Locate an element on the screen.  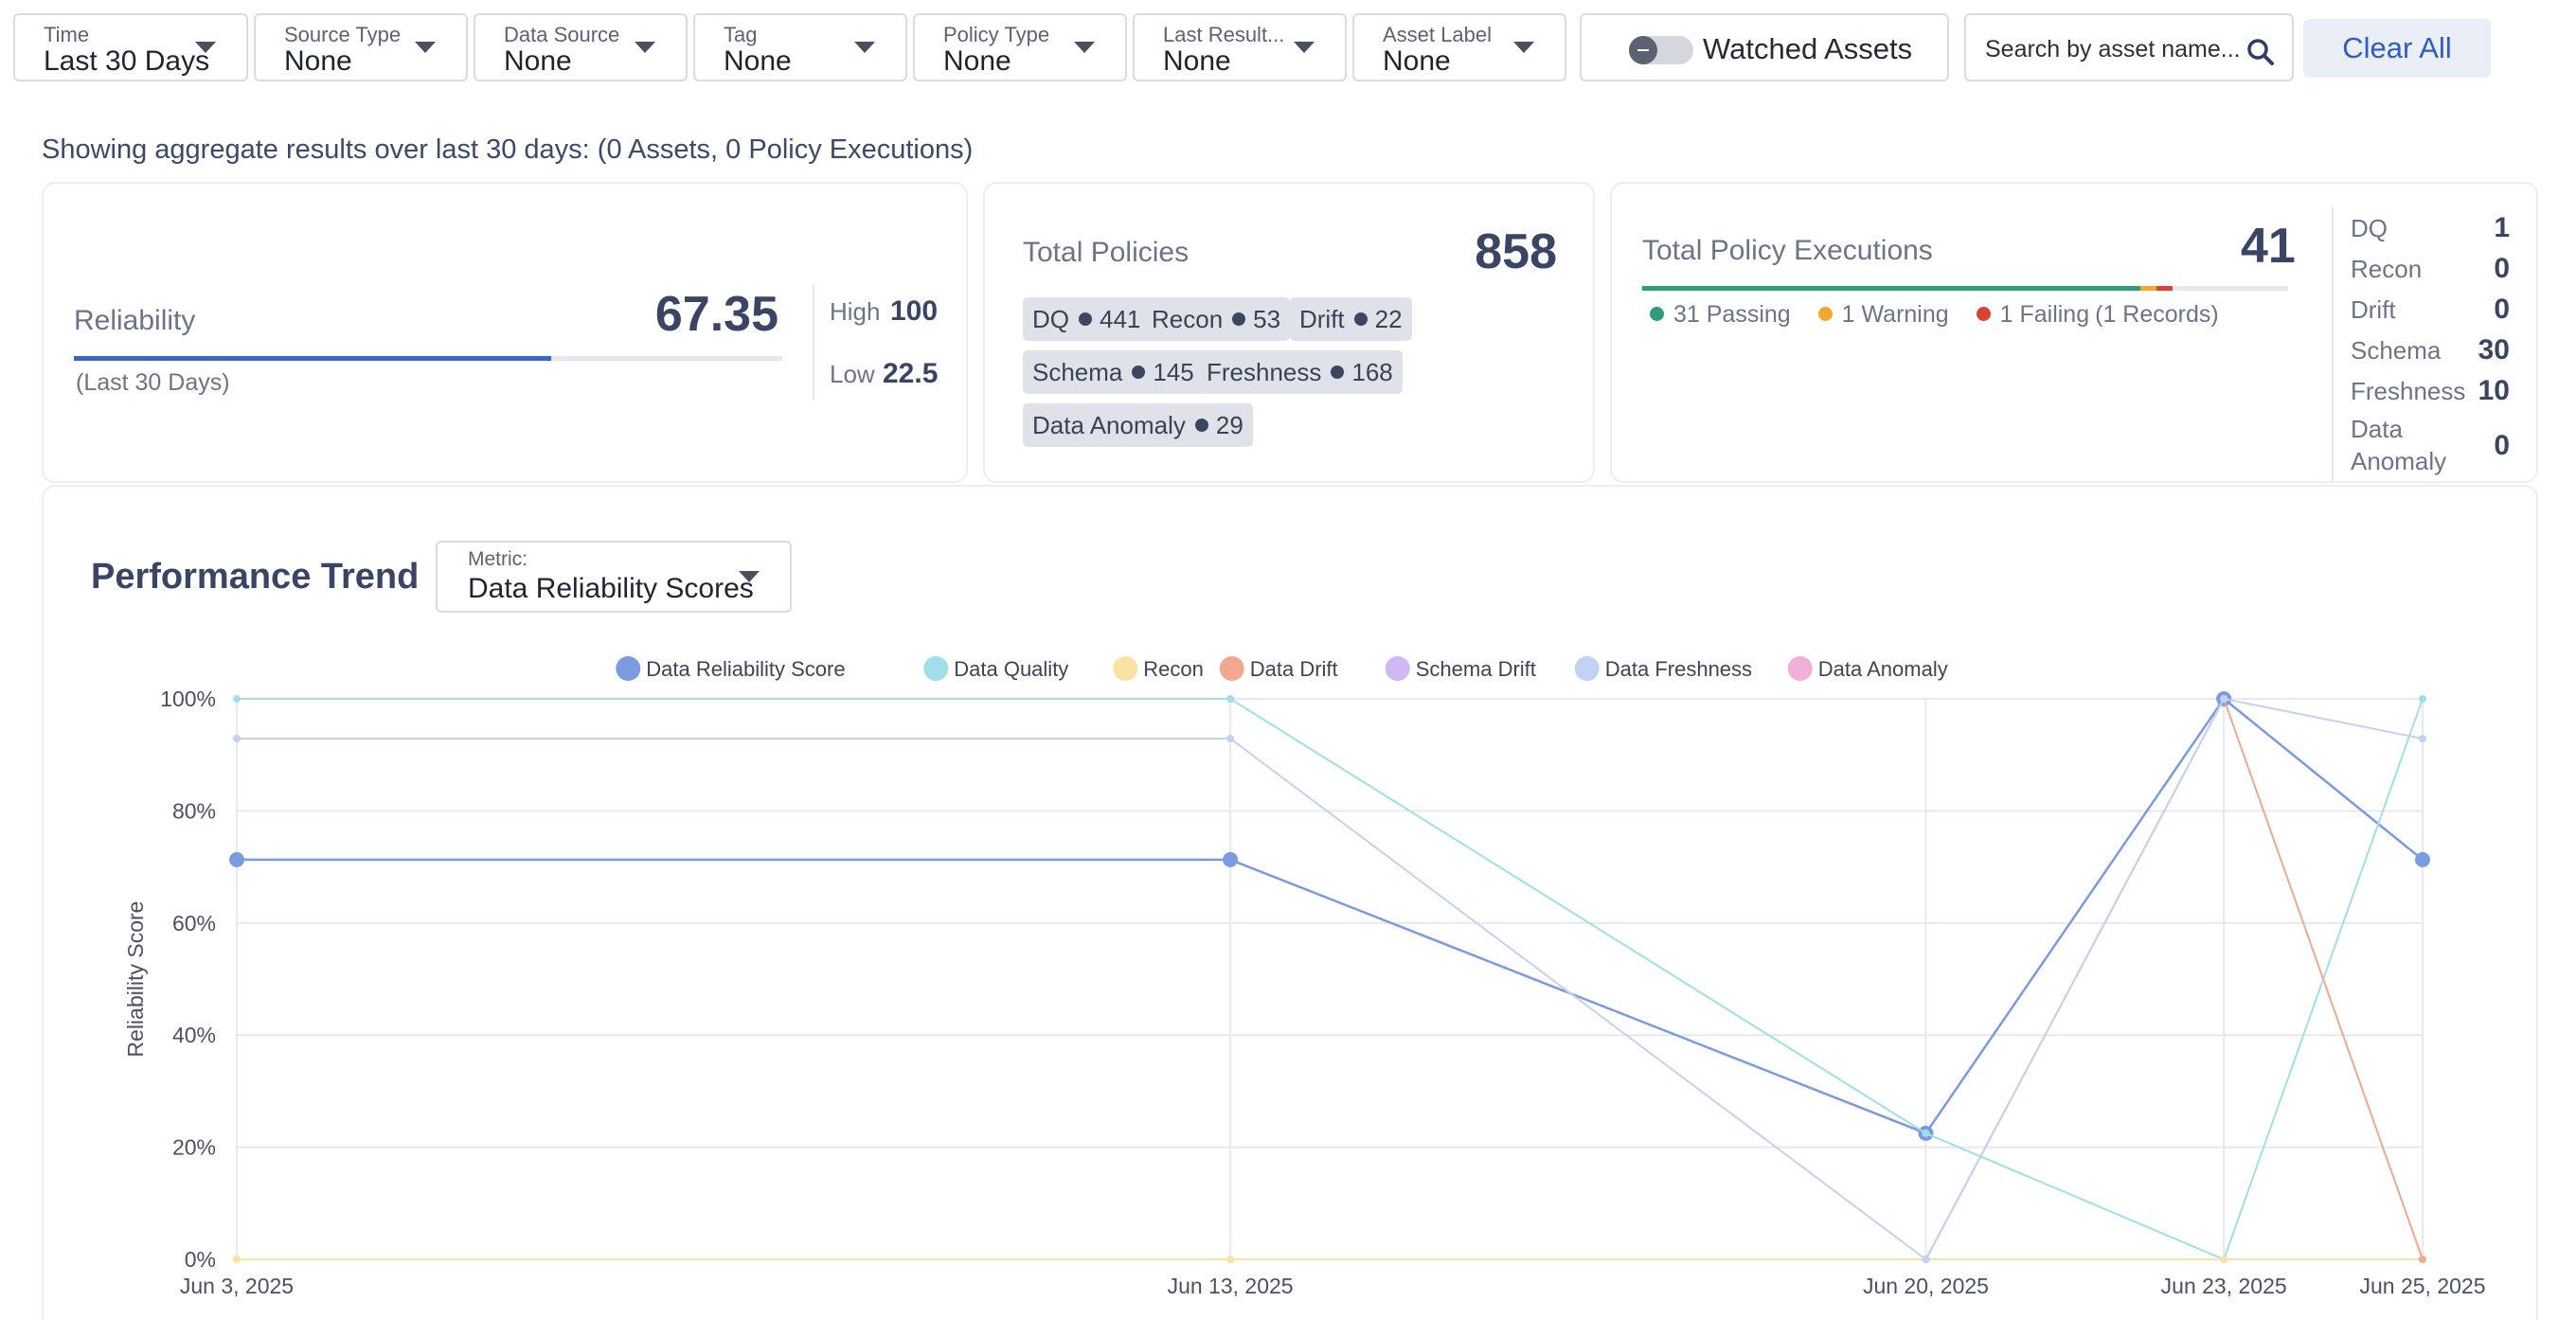
low-value: 22.5 is located at coordinates (911, 374).